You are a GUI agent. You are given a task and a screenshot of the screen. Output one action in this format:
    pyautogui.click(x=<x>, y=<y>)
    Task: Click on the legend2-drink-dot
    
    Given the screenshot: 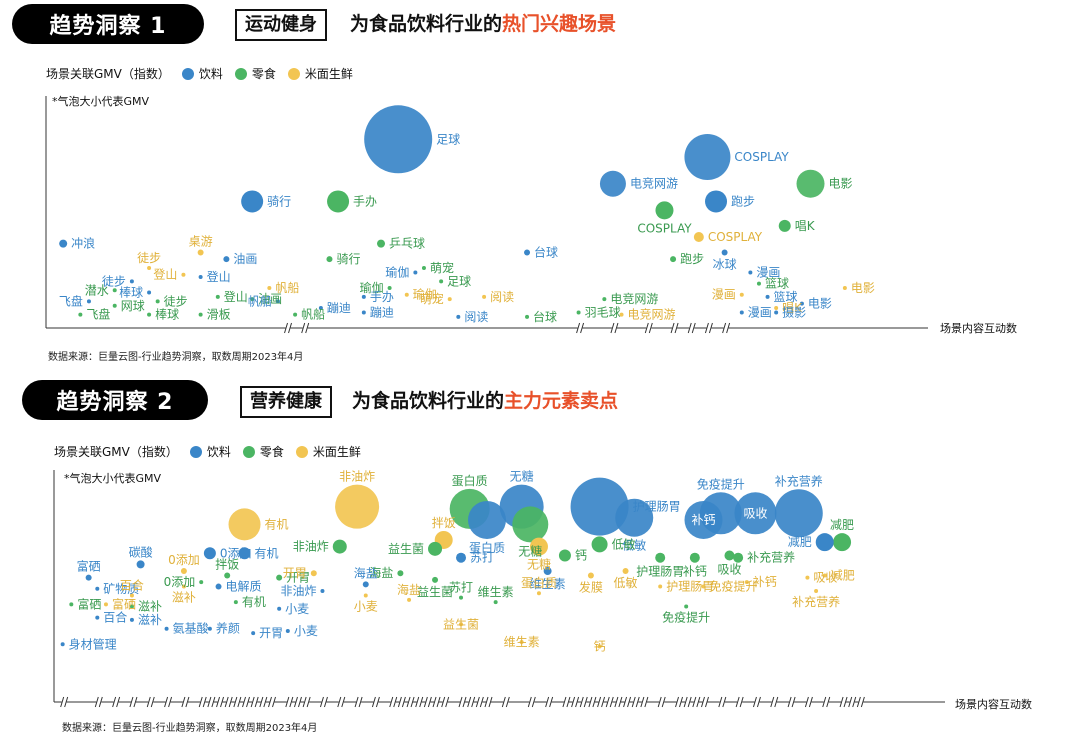 What is the action you would take?
    pyautogui.click(x=195, y=451)
    